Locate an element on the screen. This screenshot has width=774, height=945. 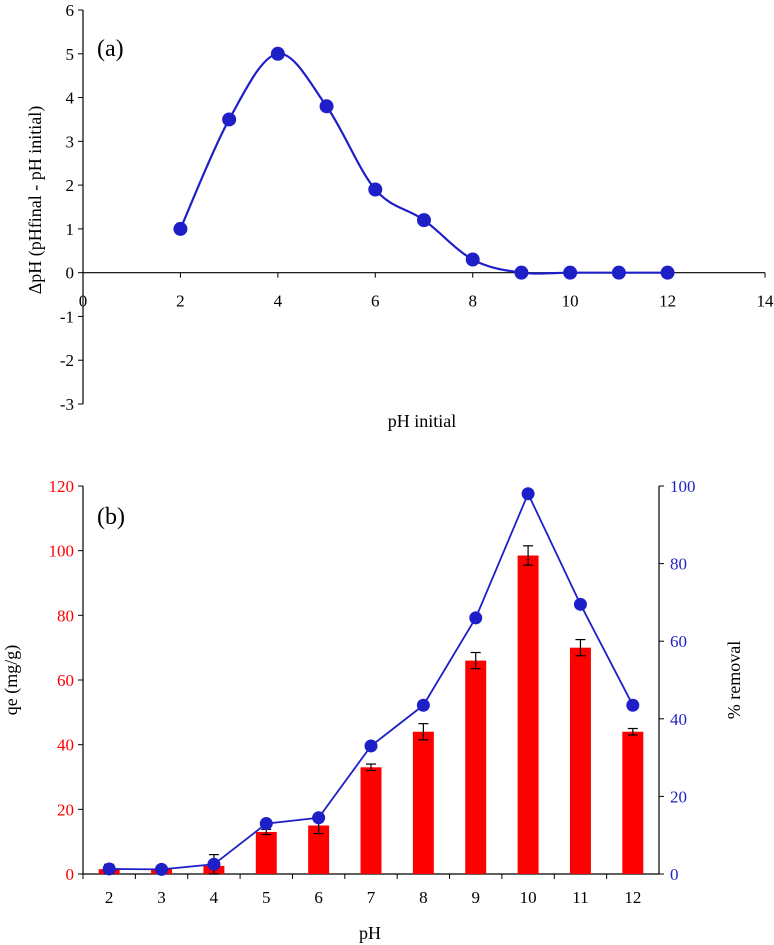
chart-a-y-tick-label: -2 is located at coordinates (67, 360).